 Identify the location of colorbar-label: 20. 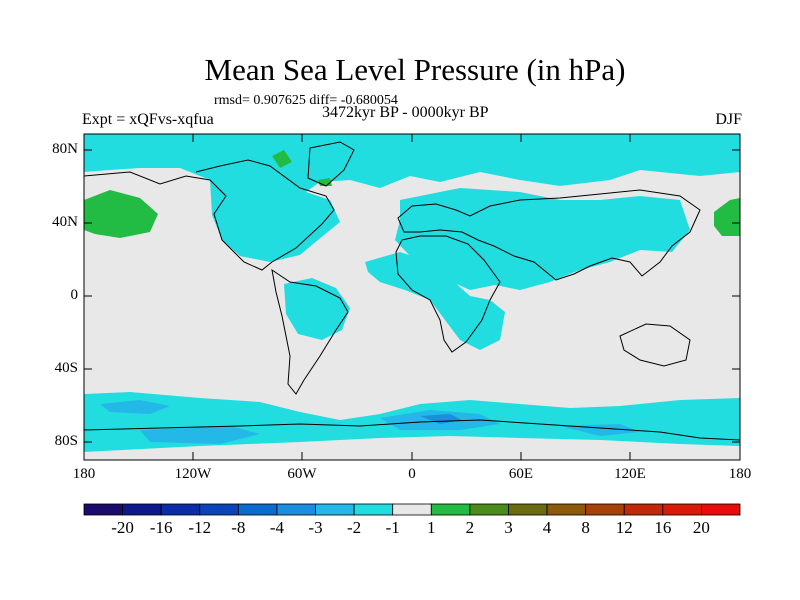
(701, 527).